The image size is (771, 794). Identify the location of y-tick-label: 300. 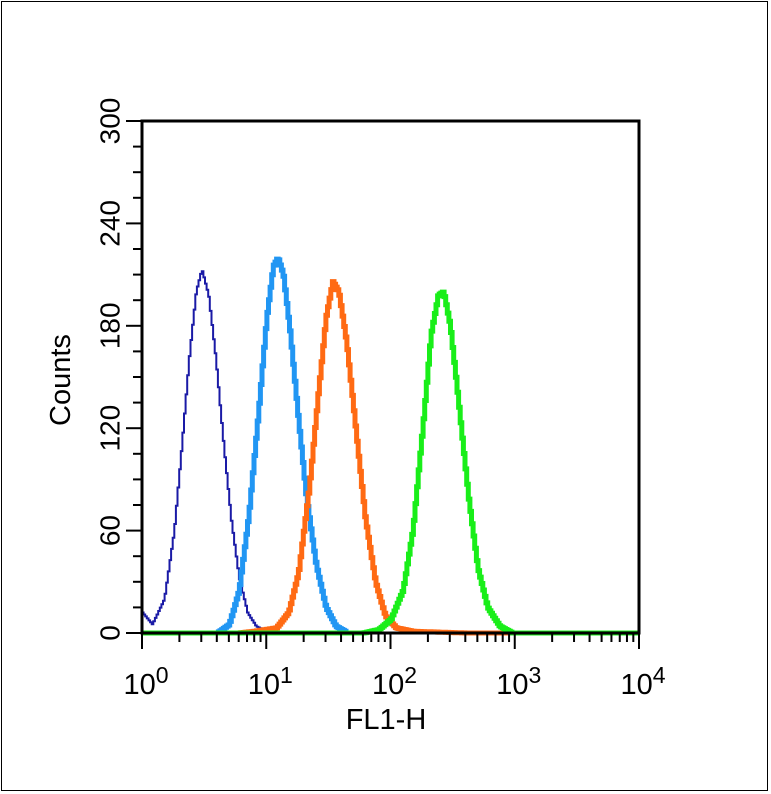
(109, 121).